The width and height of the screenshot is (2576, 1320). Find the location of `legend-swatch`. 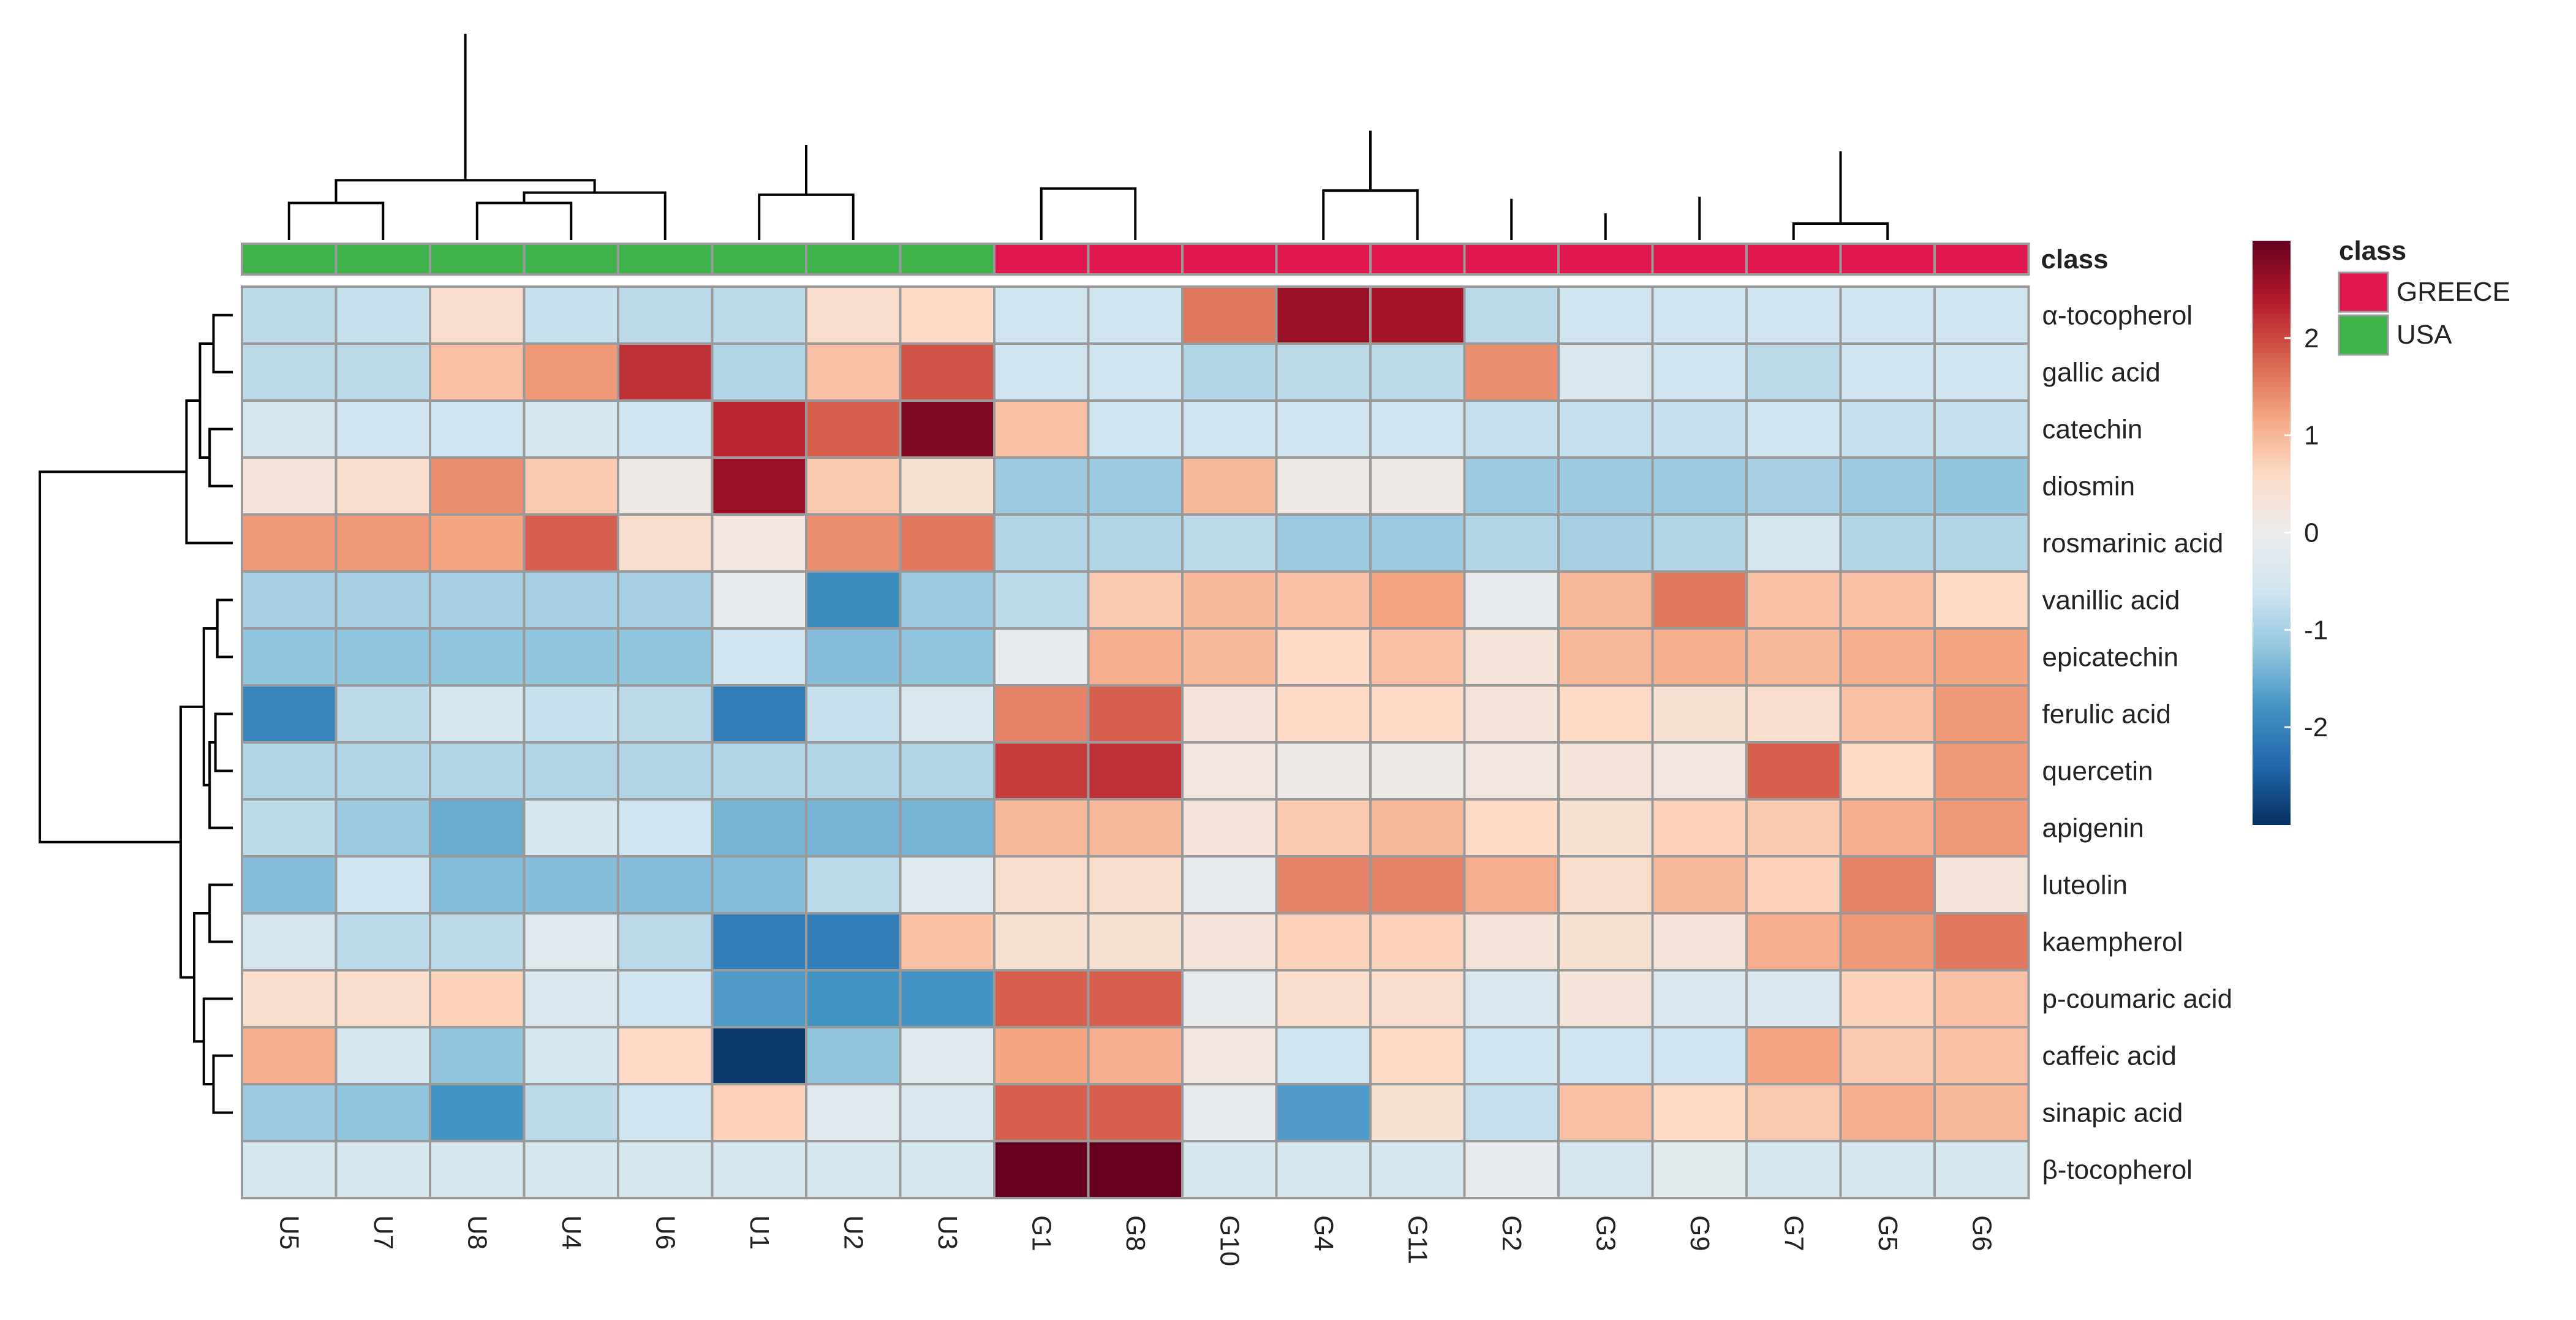

legend-swatch is located at coordinates (2363, 335).